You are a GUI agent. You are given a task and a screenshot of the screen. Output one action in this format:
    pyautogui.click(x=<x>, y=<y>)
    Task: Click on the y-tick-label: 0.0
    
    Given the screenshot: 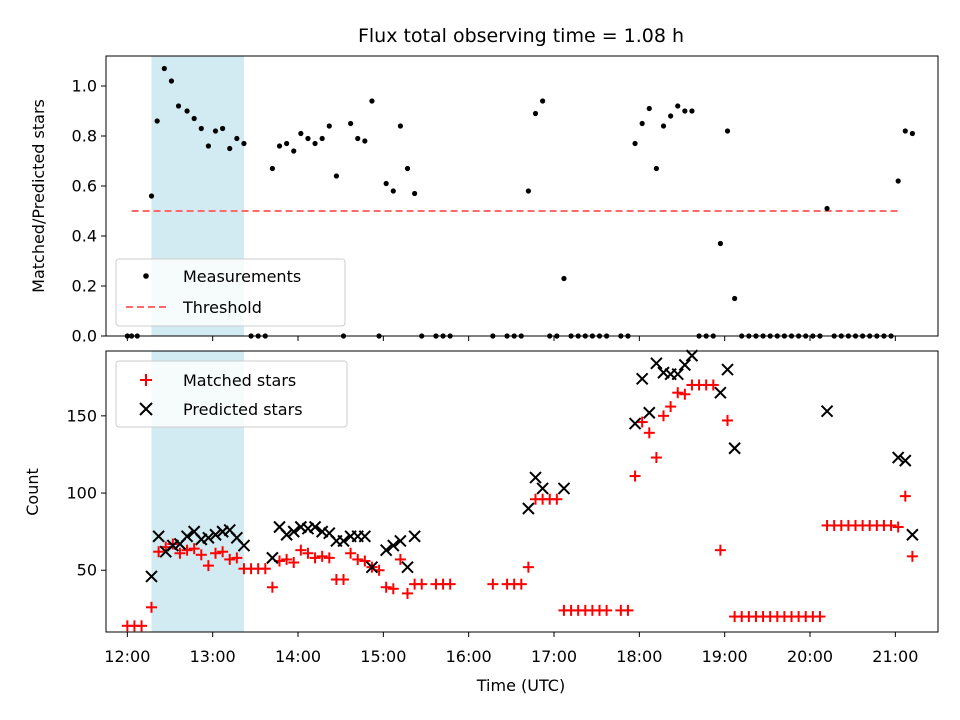 What is the action you would take?
    pyautogui.click(x=84, y=336)
    